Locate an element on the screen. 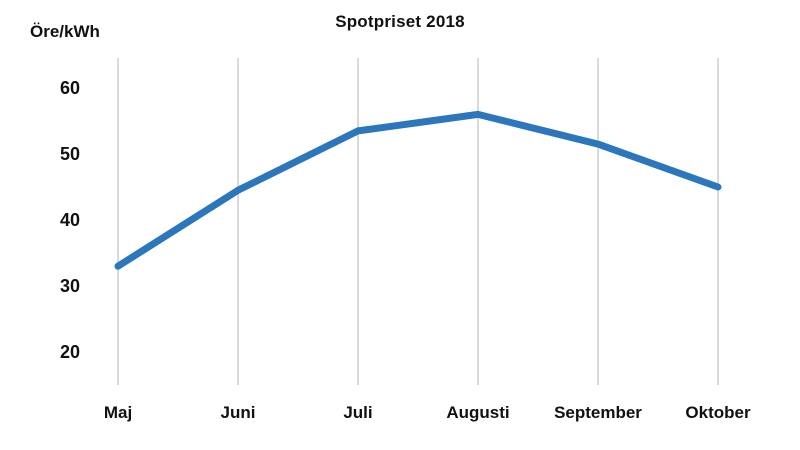 This screenshot has height=450, width=800. y-tick-label: 40 is located at coordinates (70, 220).